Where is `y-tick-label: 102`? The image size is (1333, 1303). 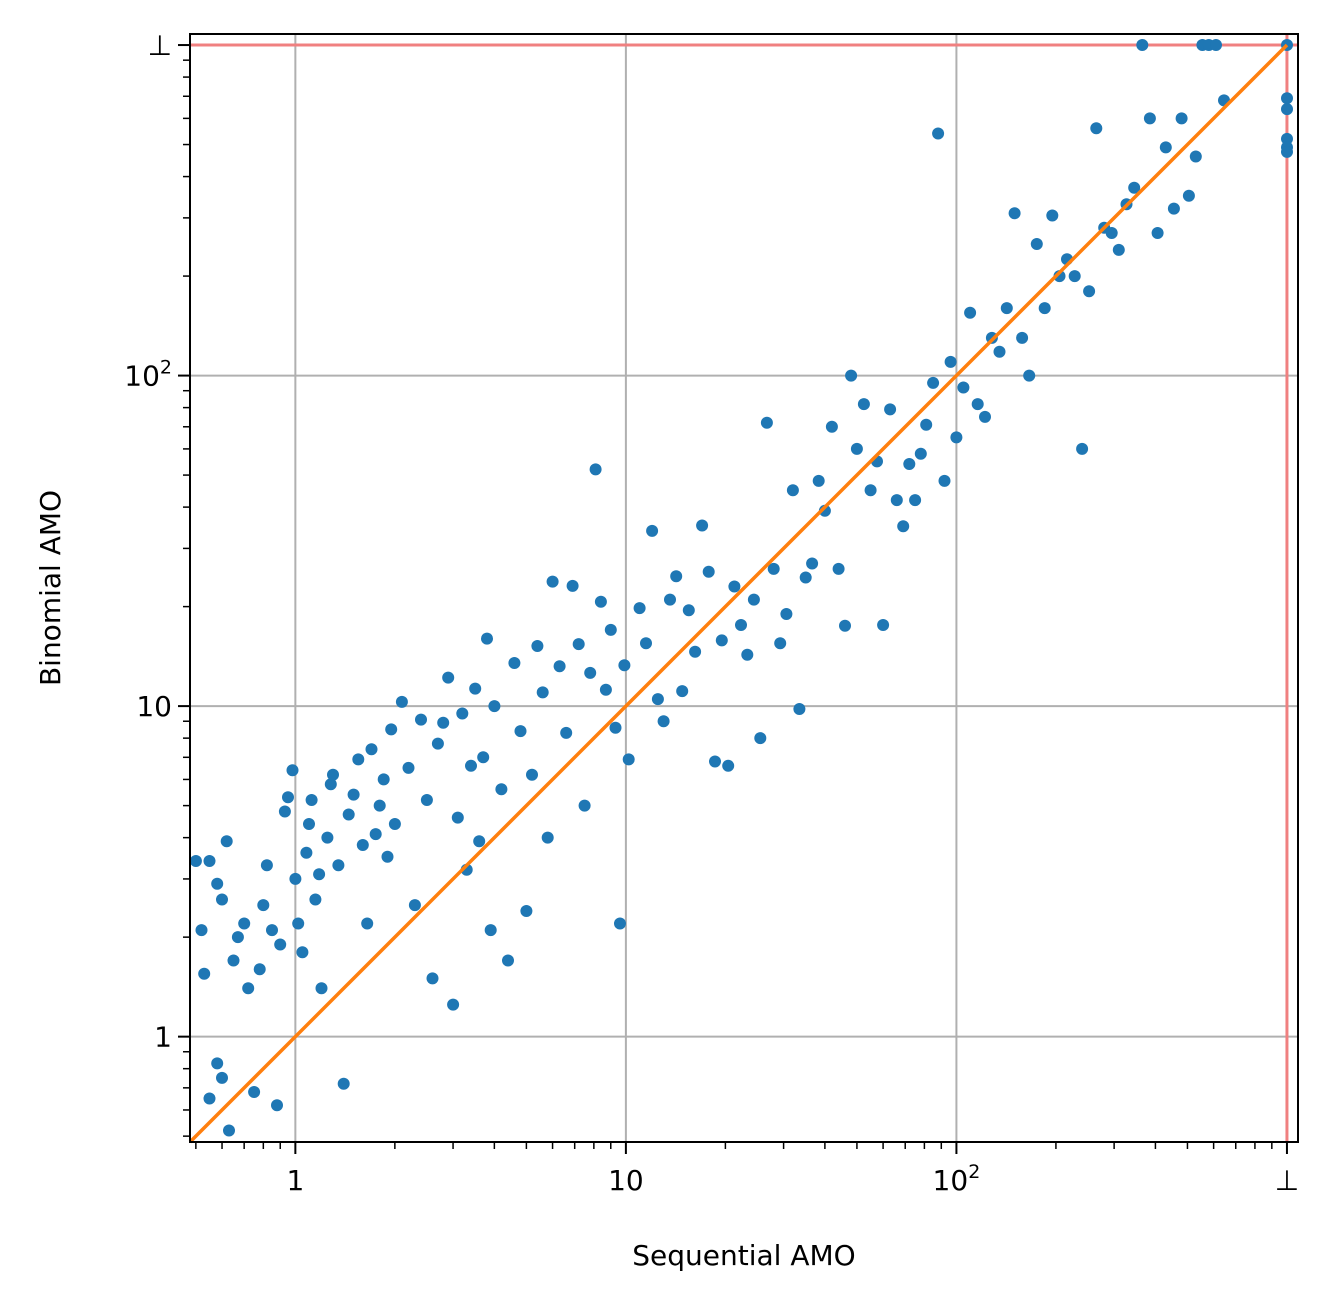
y-tick-label: 102 is located at coordinates (148, 375).